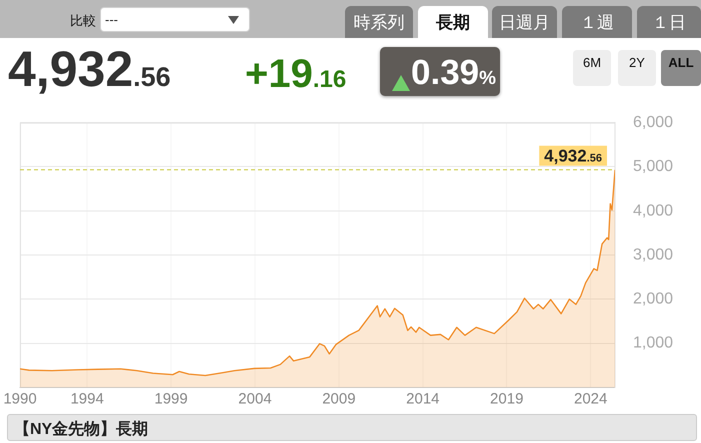 This screenshot has height=443, width=701. I want to click on x-tick-label: 2019, so click(507, 399).